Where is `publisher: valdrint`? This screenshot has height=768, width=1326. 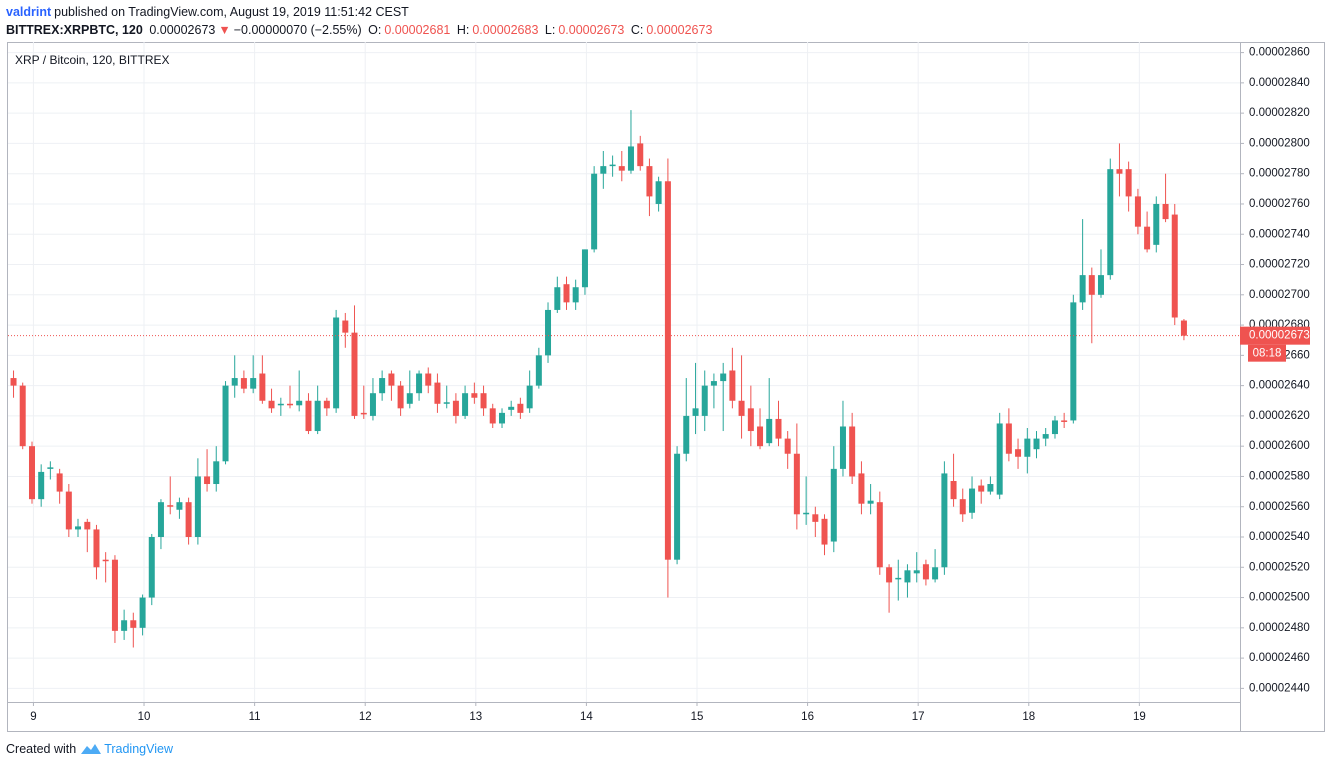
publisher: valdrint is located at coordinates (29, 12).